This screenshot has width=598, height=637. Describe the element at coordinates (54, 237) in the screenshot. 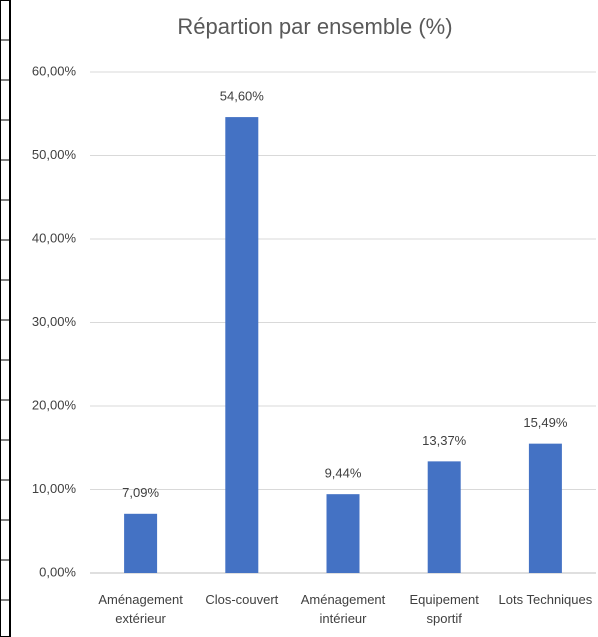

I see `y-tick-label: 40,00%` at that location.